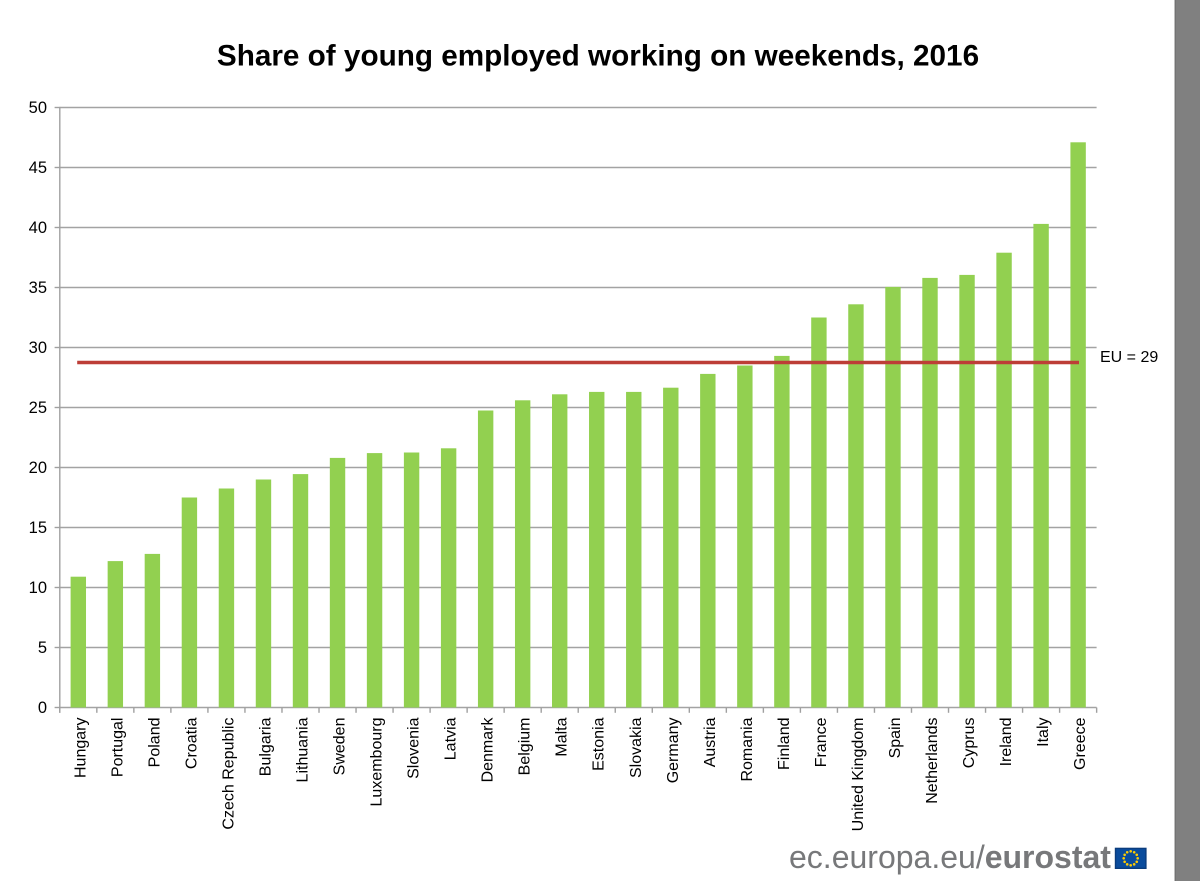  What do you see at coordinates (821, 742) in the screenshot?
I see `svg-text: France` at bounding box center [821, 742].